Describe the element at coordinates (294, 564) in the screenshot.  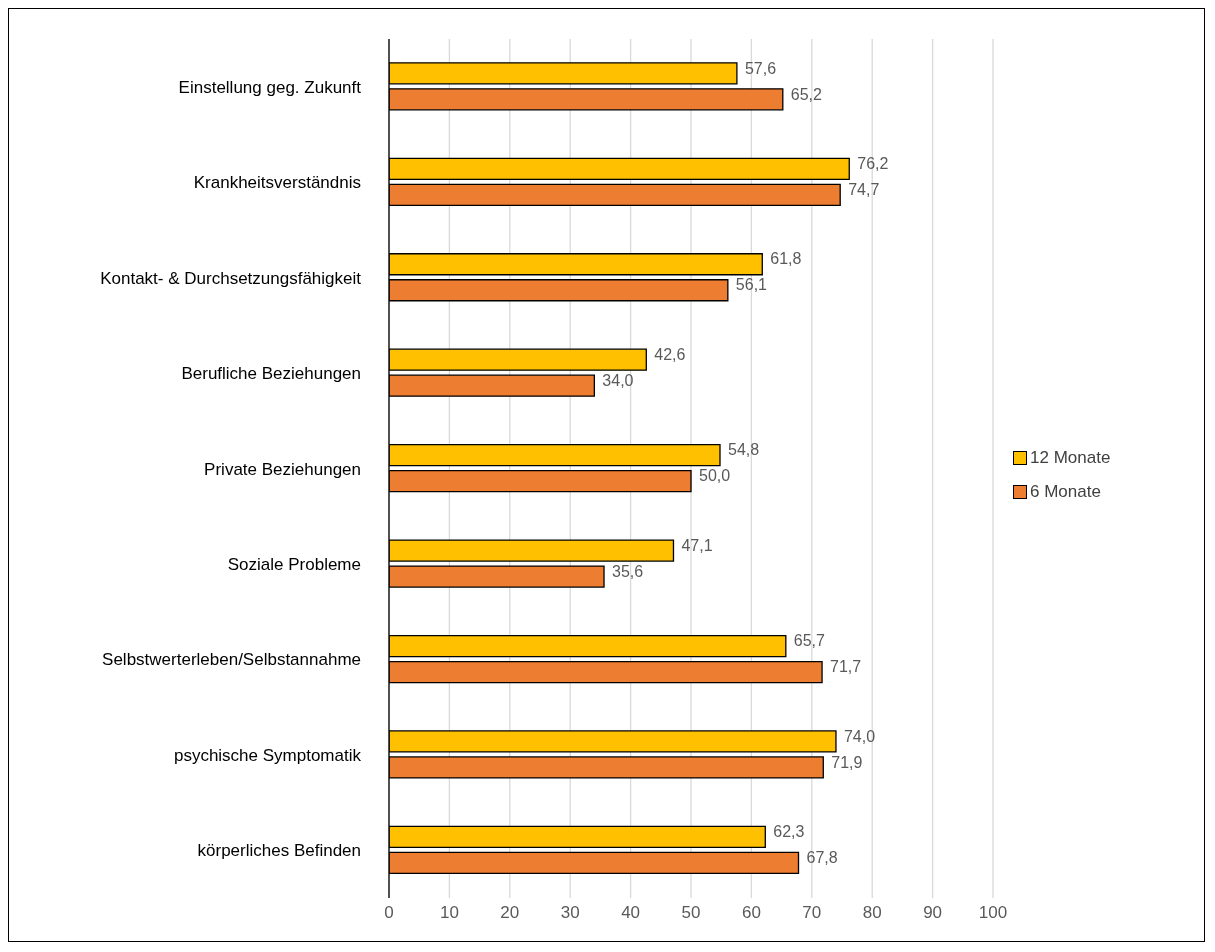
I see `y-tick-label: Soziale Probleme` at that location.